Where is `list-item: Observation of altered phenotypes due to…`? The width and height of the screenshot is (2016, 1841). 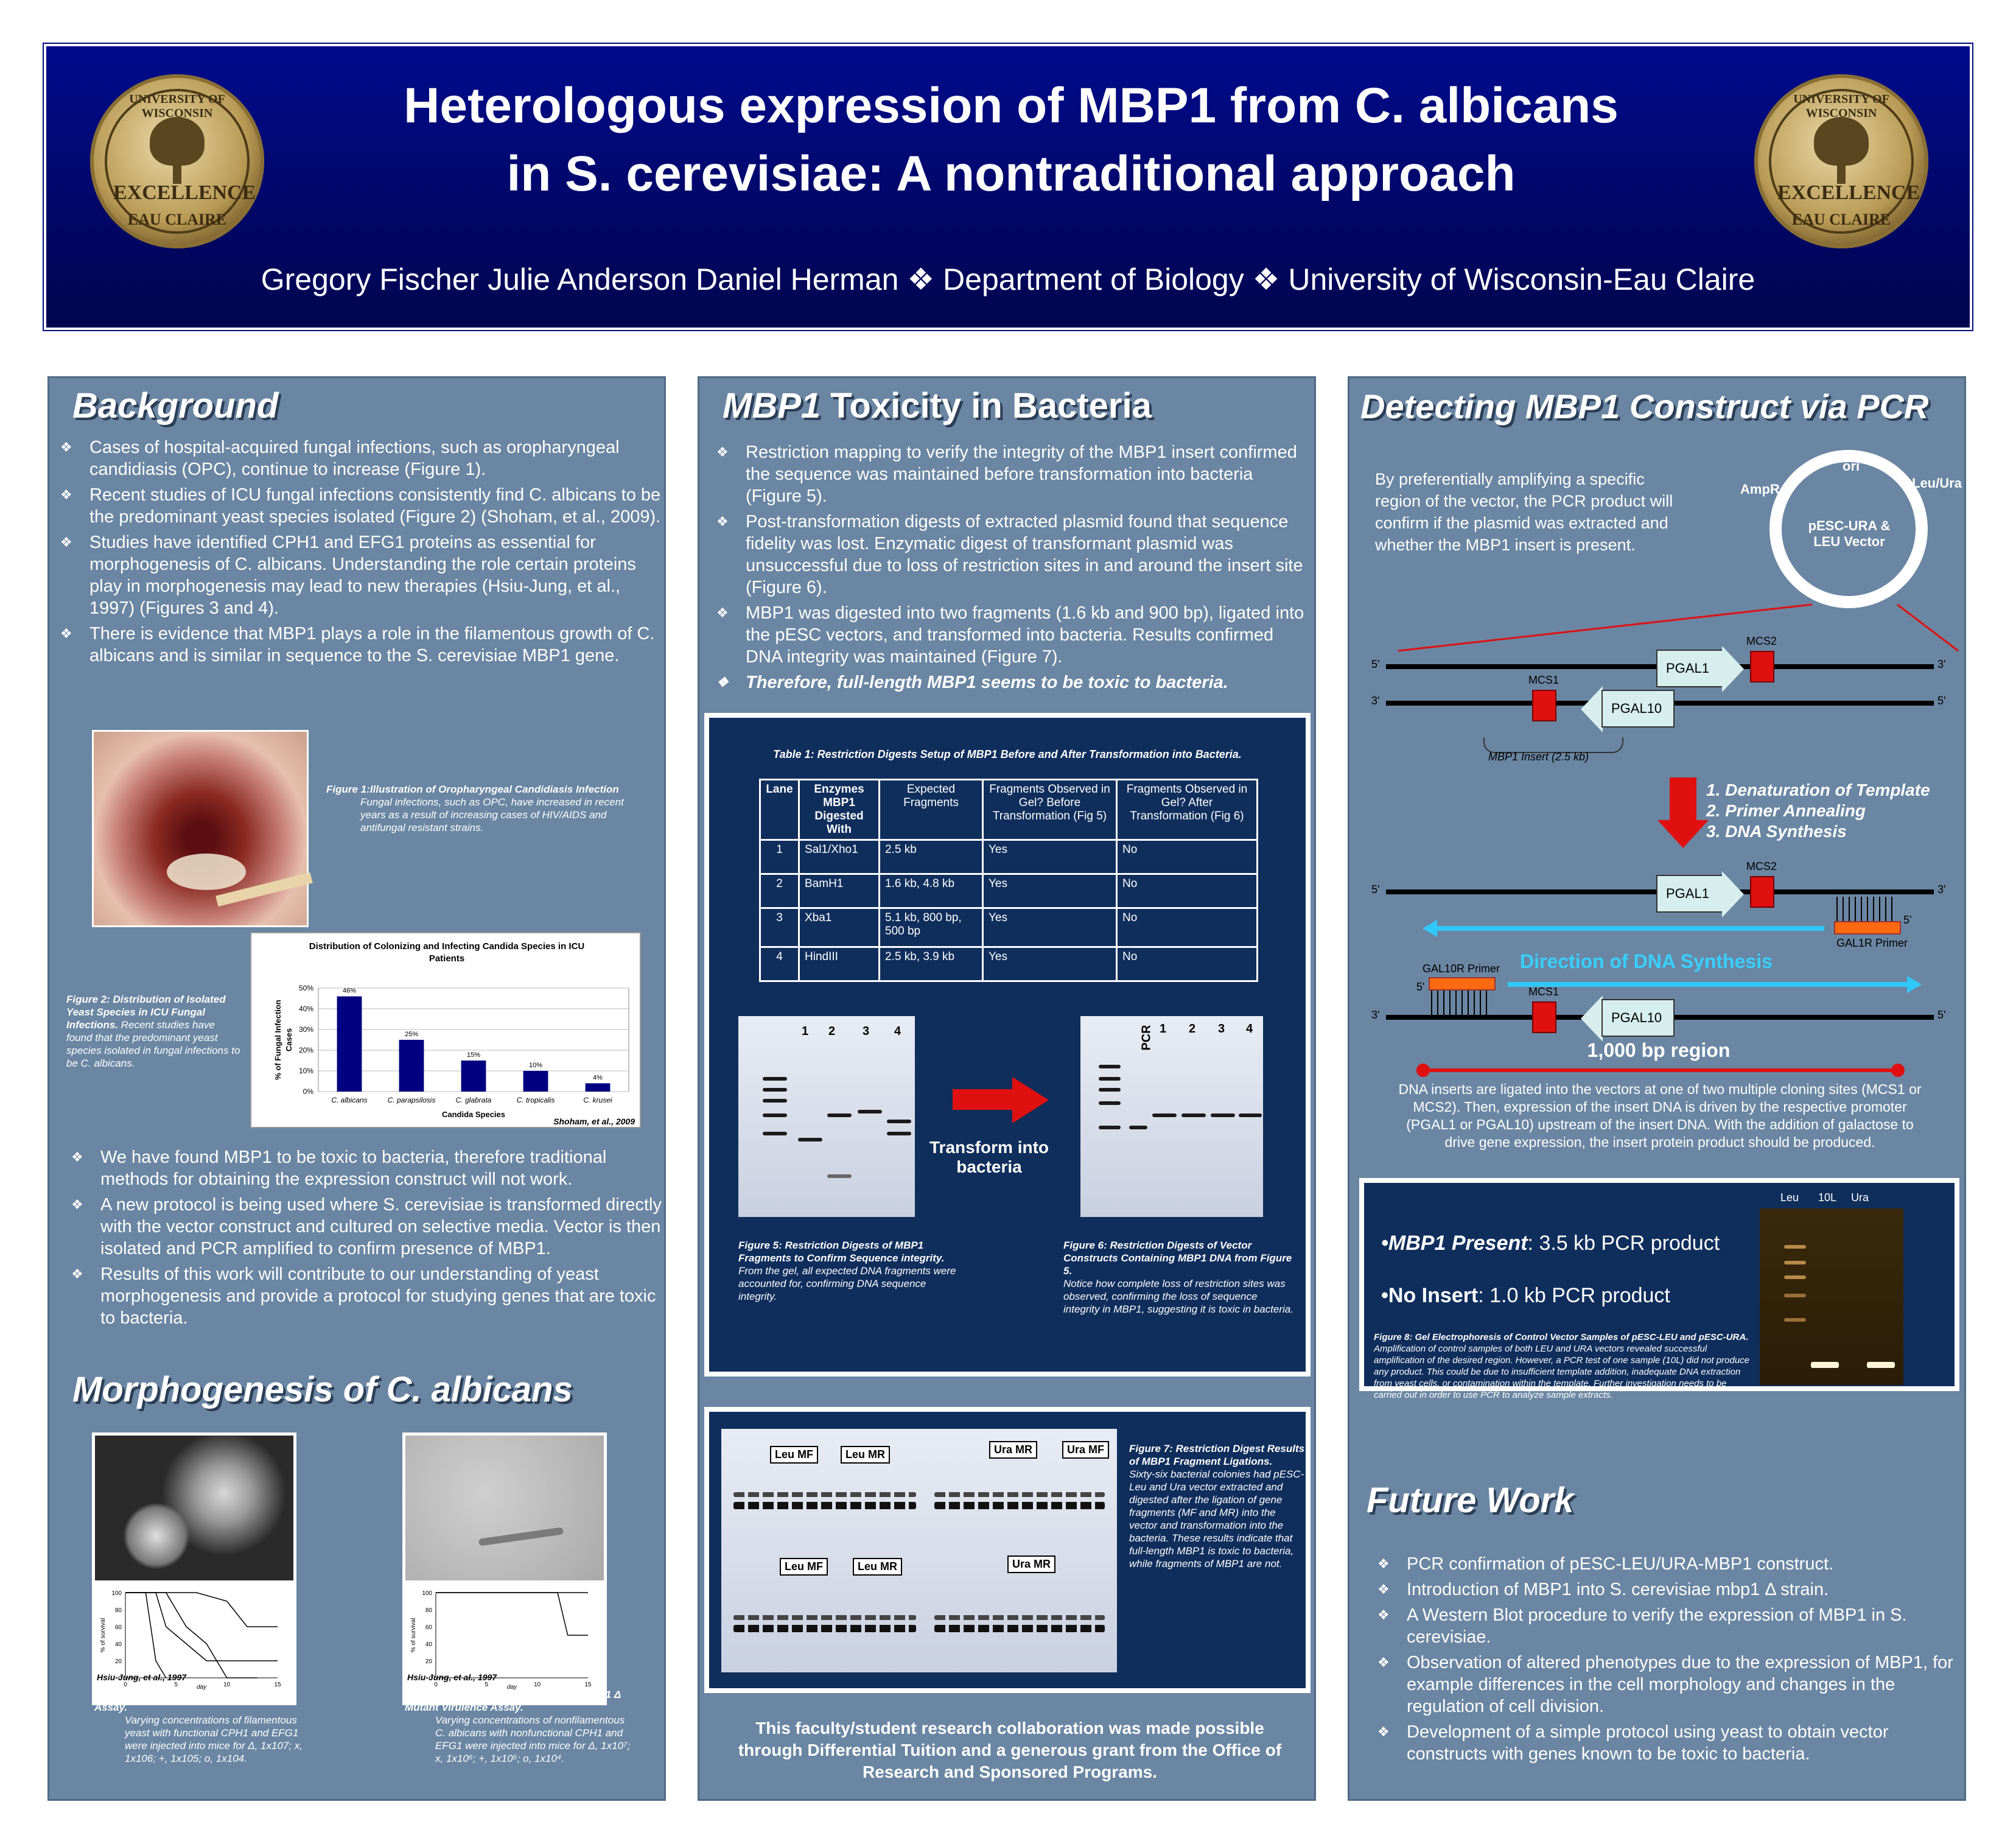
list-item: Observation of altered phenotypes due to… is located at coordinates (1666, 1684).